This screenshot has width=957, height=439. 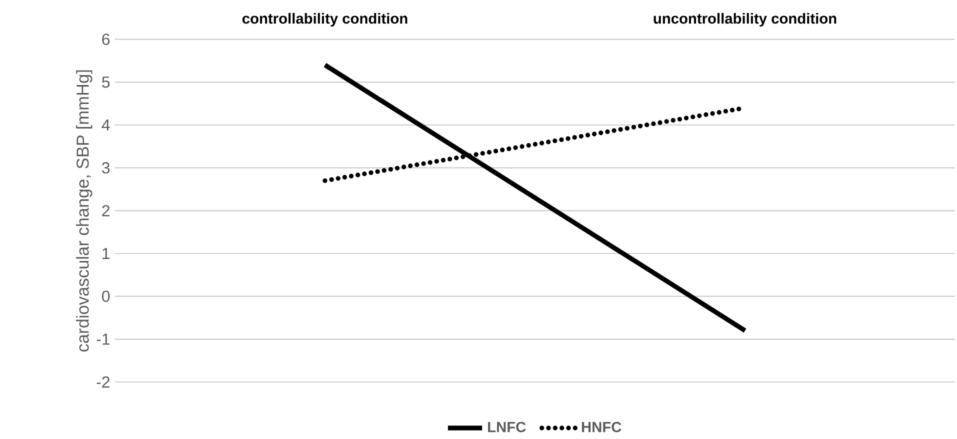 I want to click on legend-label: LNFC, so click(x=507, y=427).